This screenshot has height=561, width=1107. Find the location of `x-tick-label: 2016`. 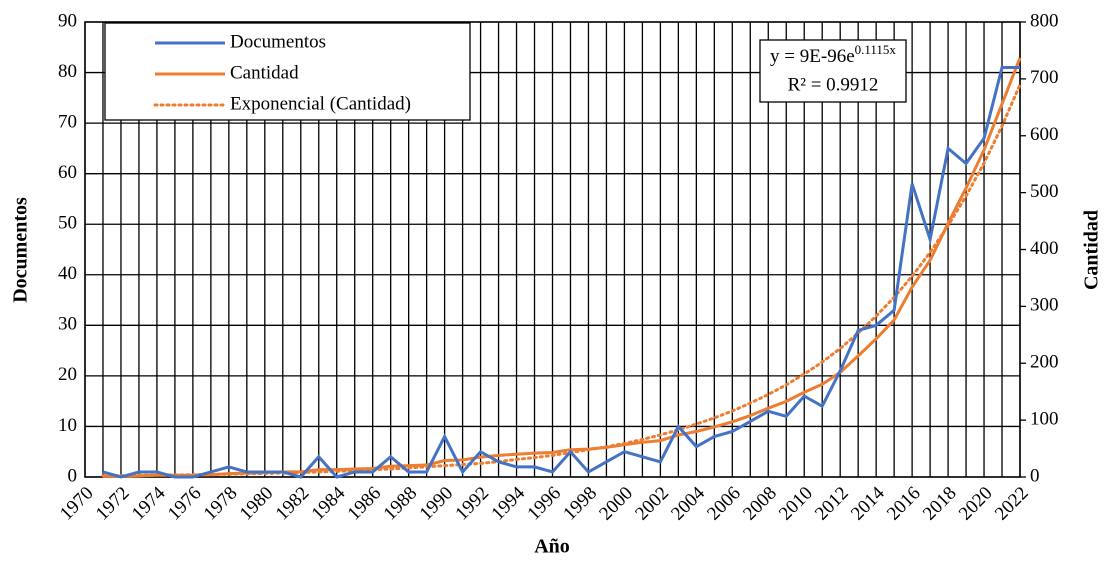

x-tick-label: 2016 is located at coordinates (904, 504).